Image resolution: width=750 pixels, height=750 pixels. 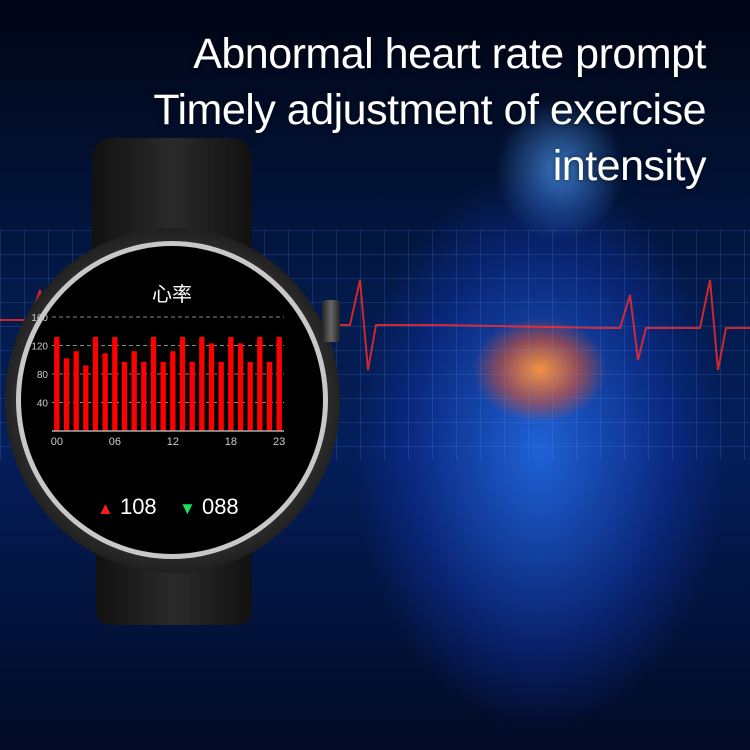 I want to click on y-tick-label: 160, so click(x=39, y=318).